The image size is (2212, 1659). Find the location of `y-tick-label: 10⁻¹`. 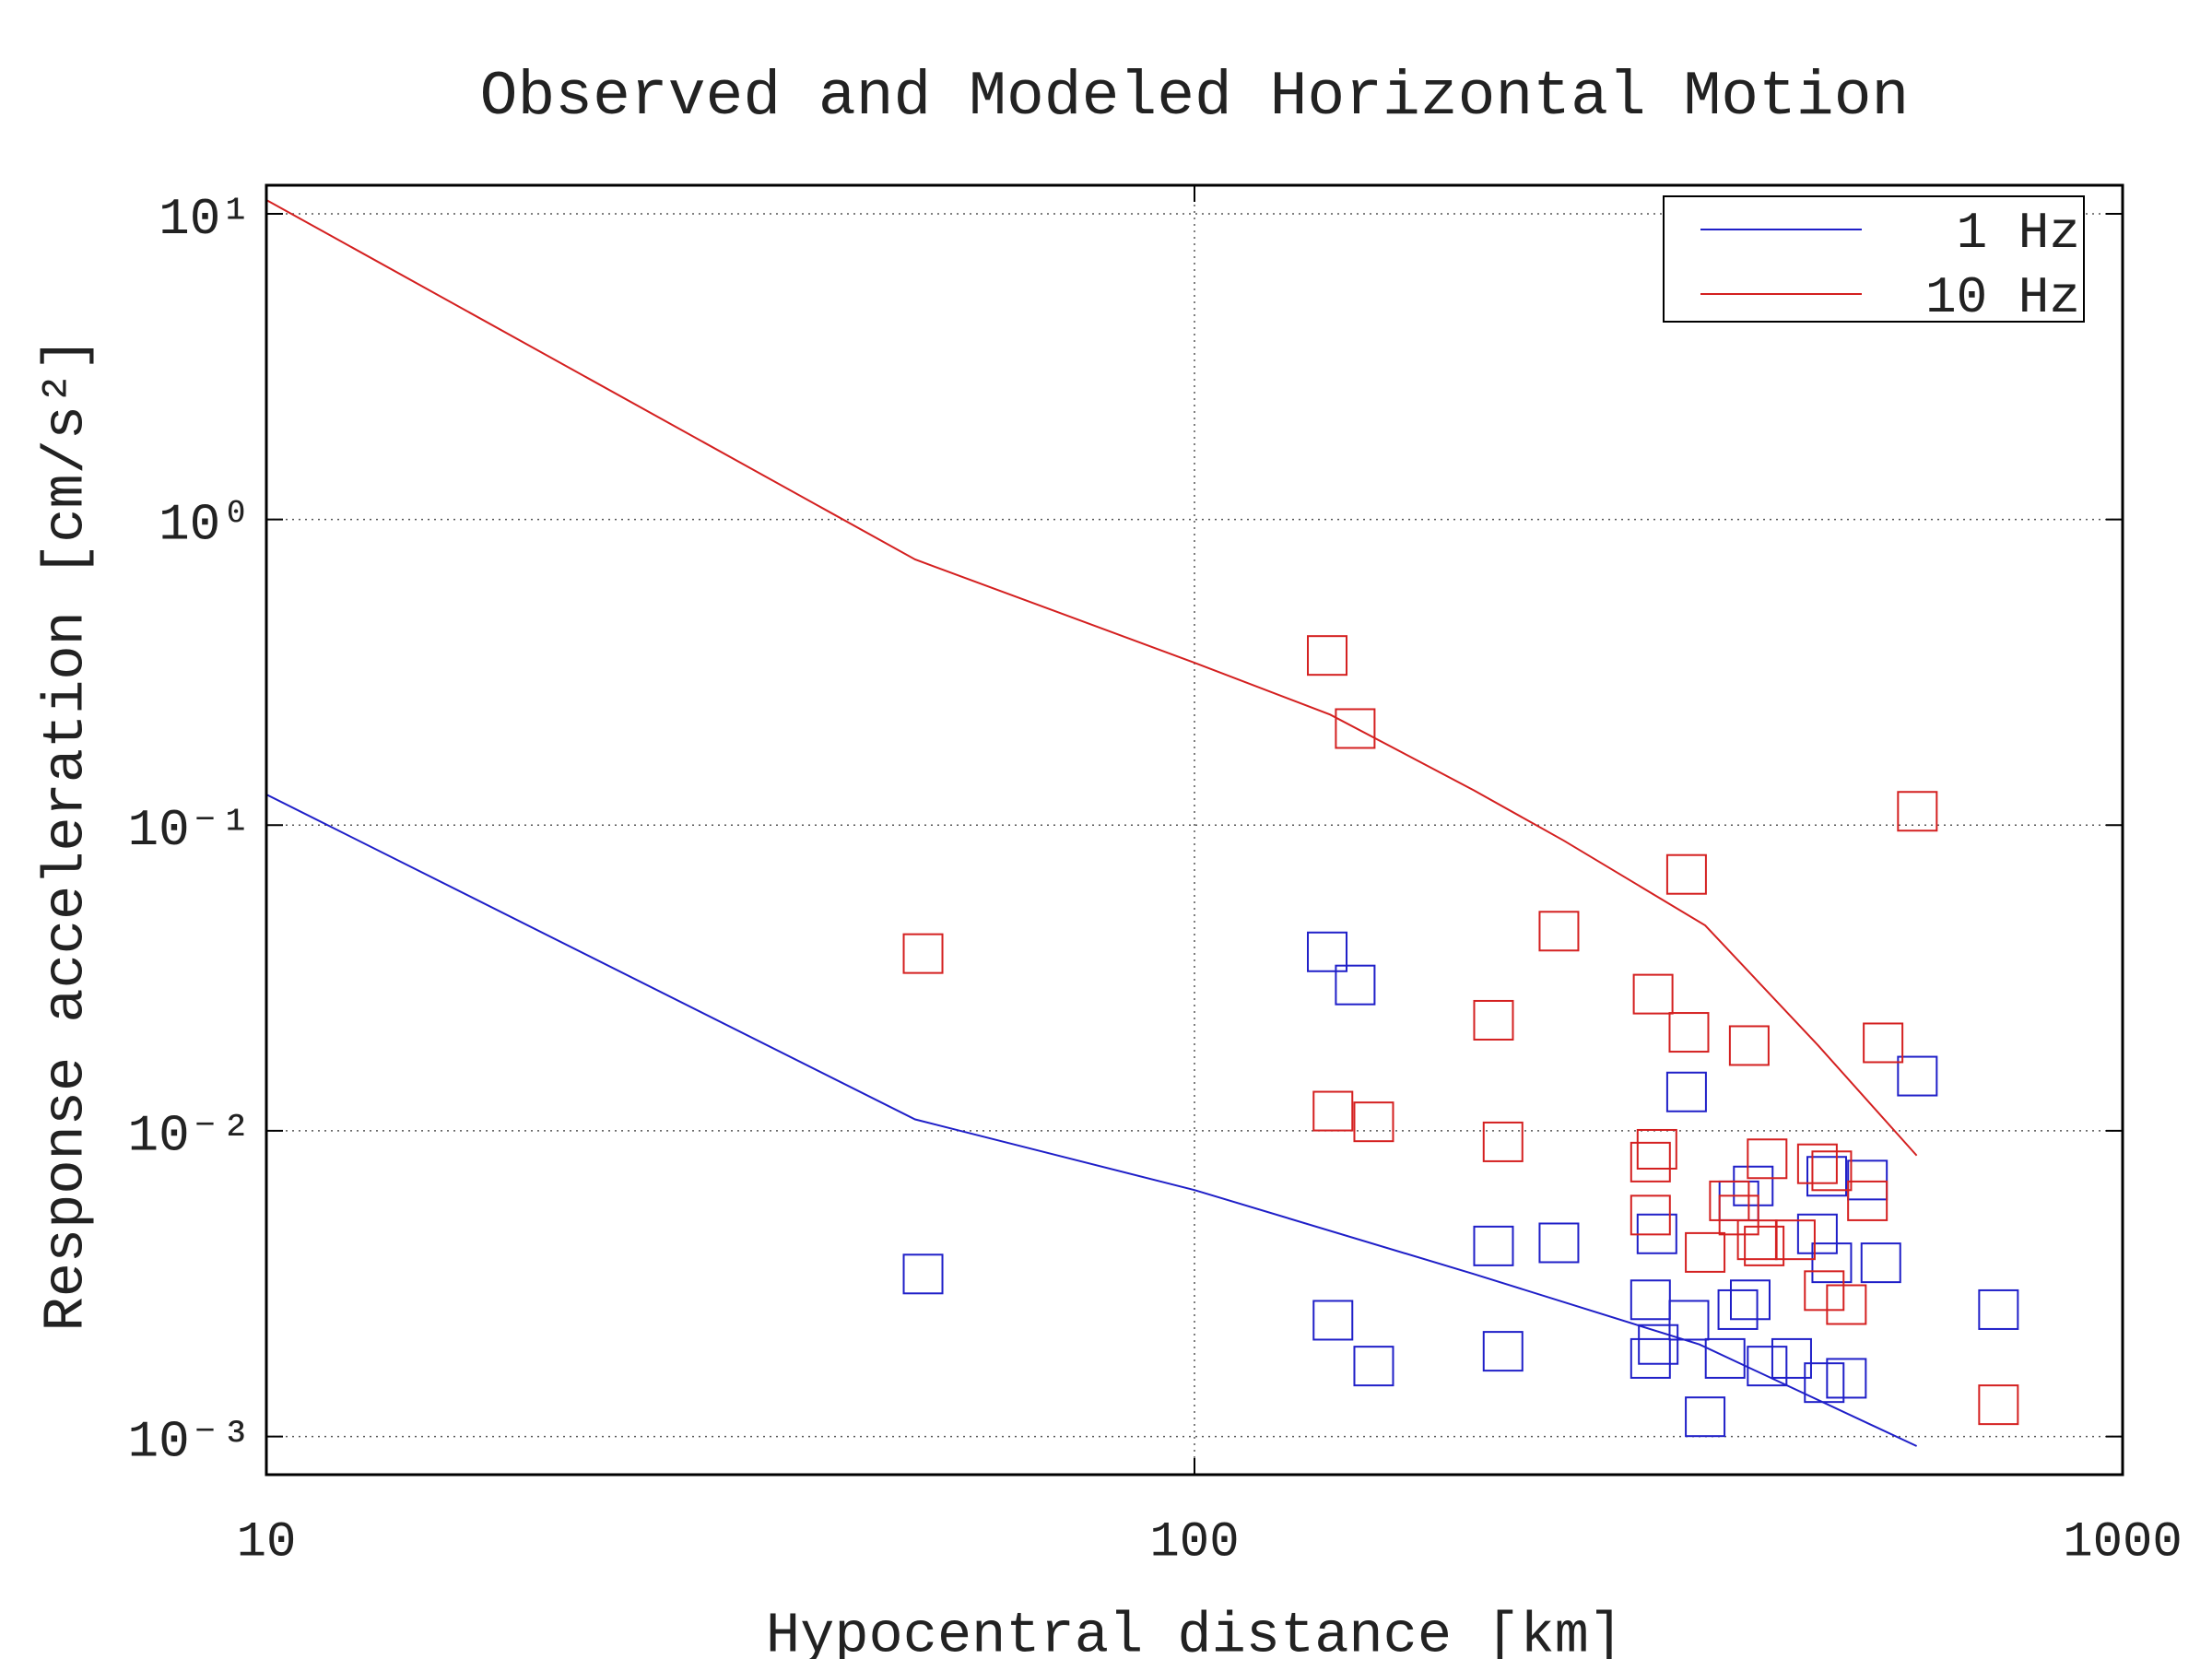

y-tick-label: 10⁻¹ is located at coordinates (189, 830).